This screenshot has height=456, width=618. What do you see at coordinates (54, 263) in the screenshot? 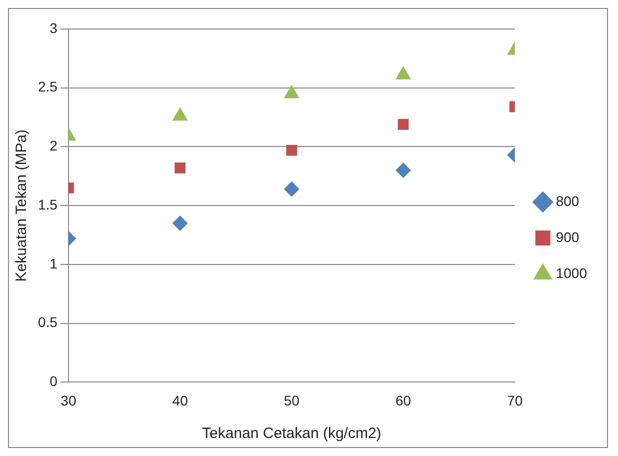
I see `y-tick-label: 1` at bounding box center [54, 263].